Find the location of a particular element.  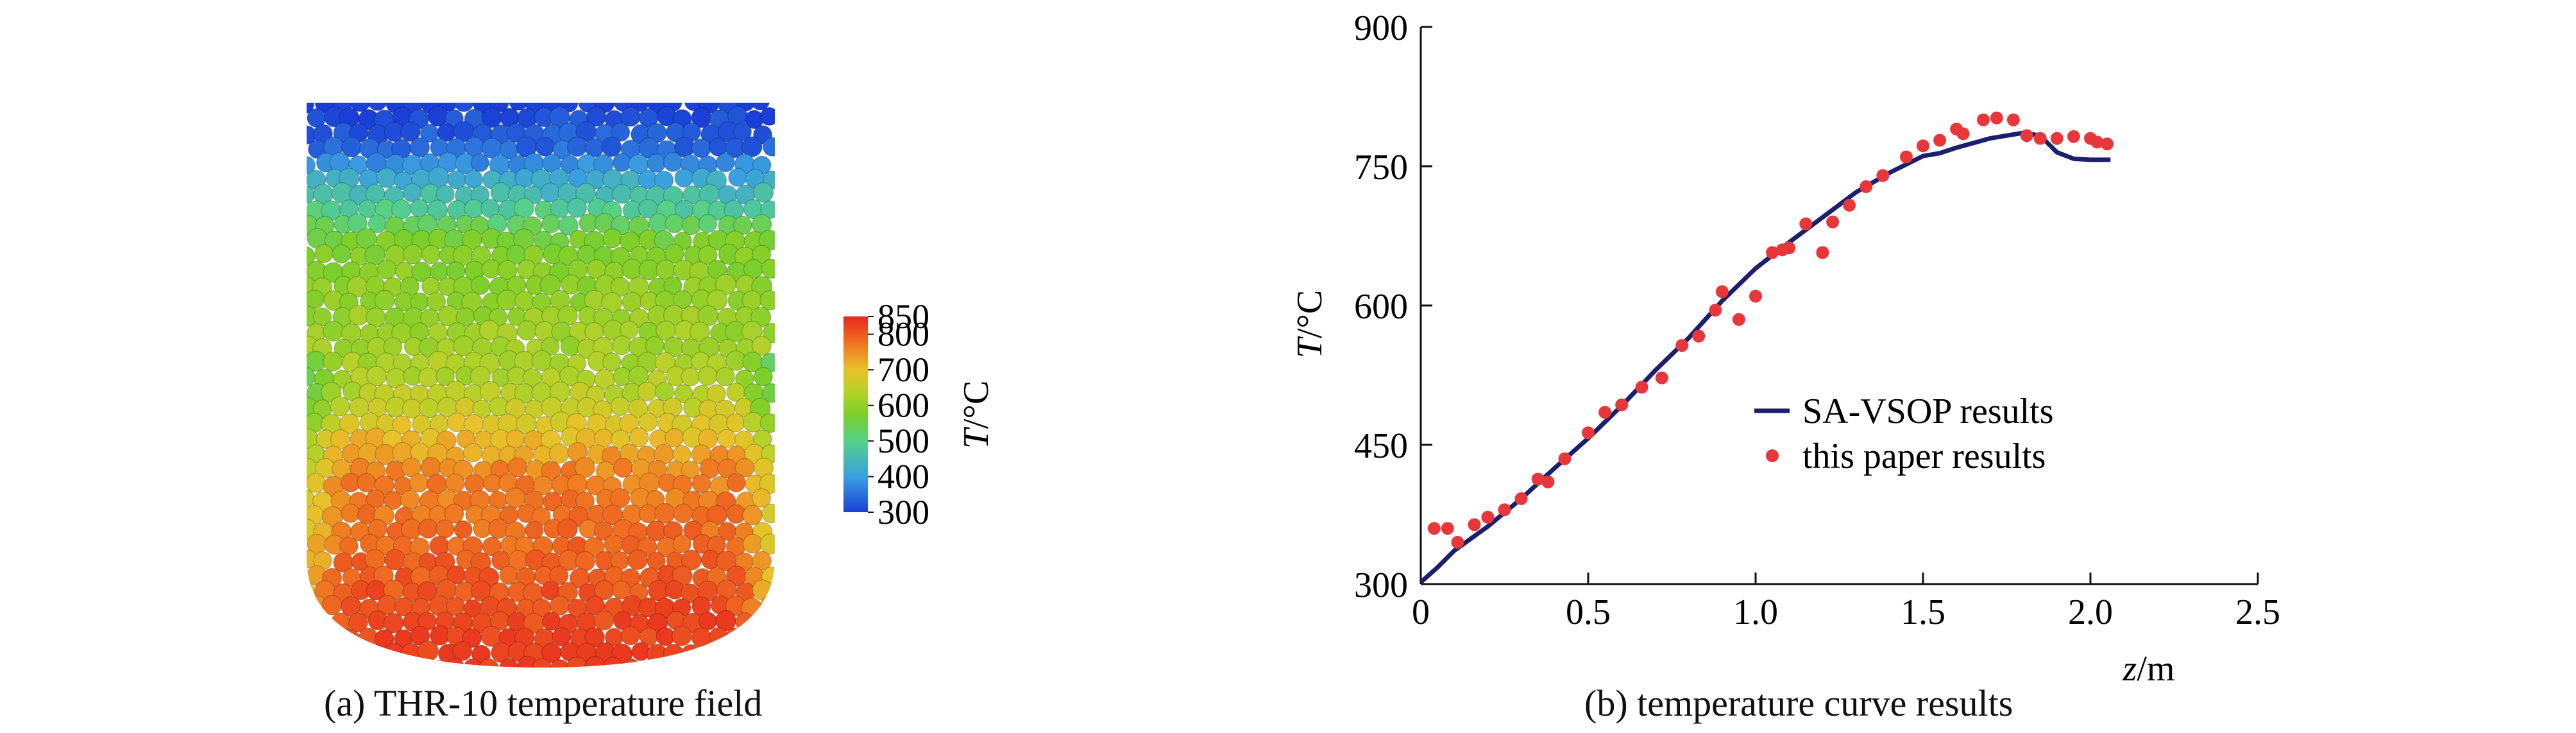

x-tick-label: 1.5 is located at coordinates (1923, 612).